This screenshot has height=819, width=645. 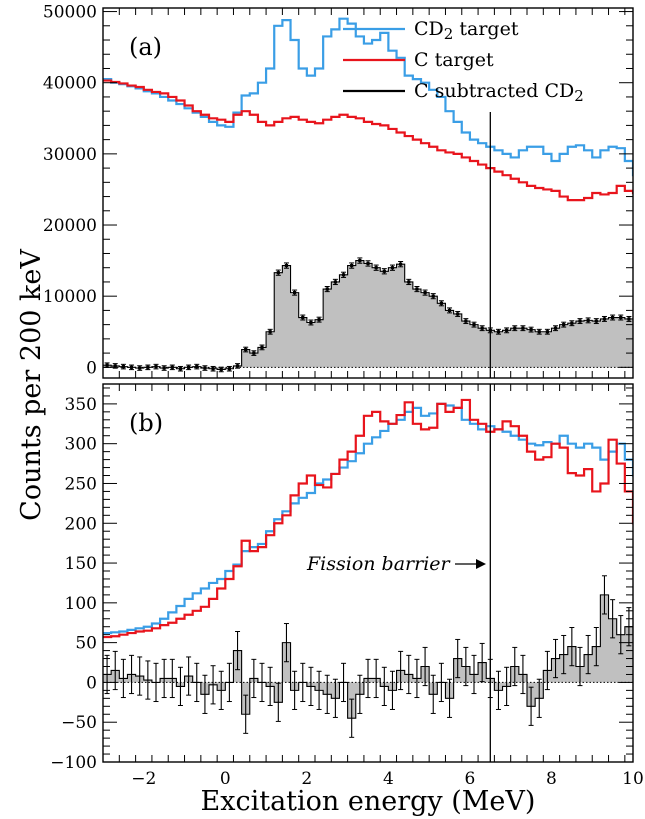 I want to click on y-tick-label: 150, so click(x=81, y=564).